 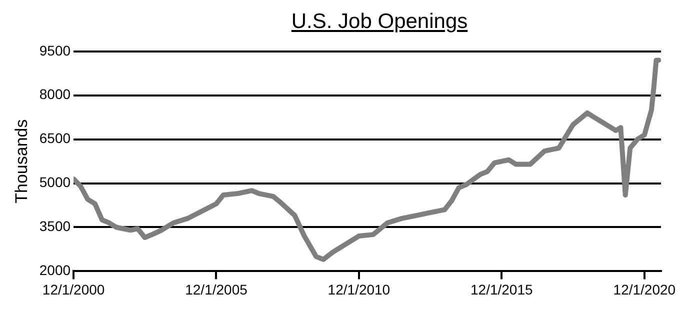 What do you see at coordinates (21, 161) in the screenshot?
I see `y-axis-title: Thousands` at bounding box center [21, 161].